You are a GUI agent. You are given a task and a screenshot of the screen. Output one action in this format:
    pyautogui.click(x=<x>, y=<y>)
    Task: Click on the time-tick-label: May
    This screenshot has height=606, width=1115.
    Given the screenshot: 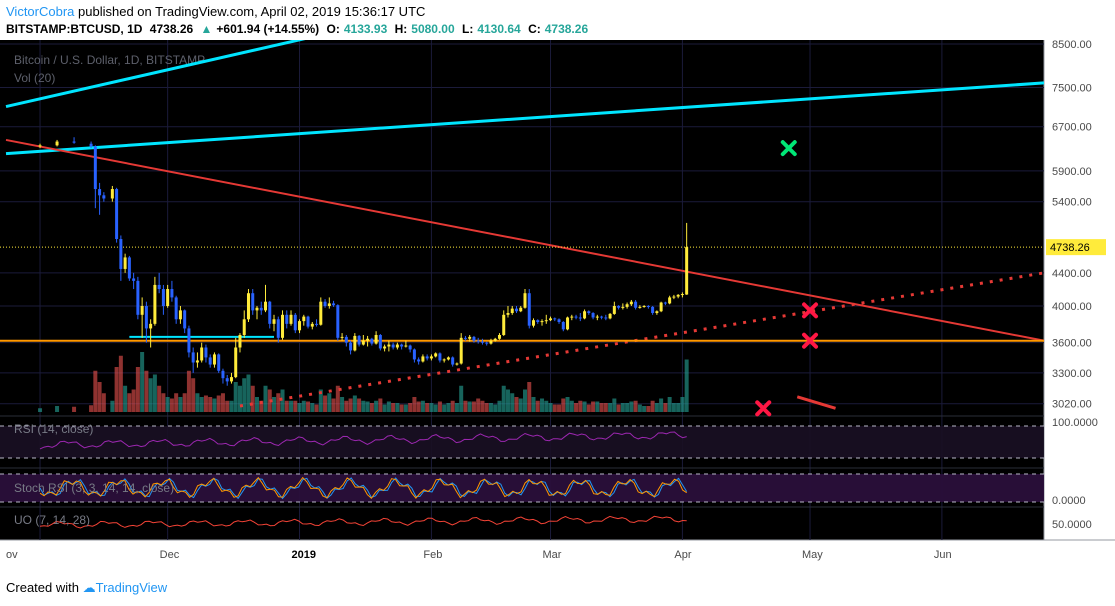 What is the action you would take?
    pyautogui.click(x=812, y=555)
    